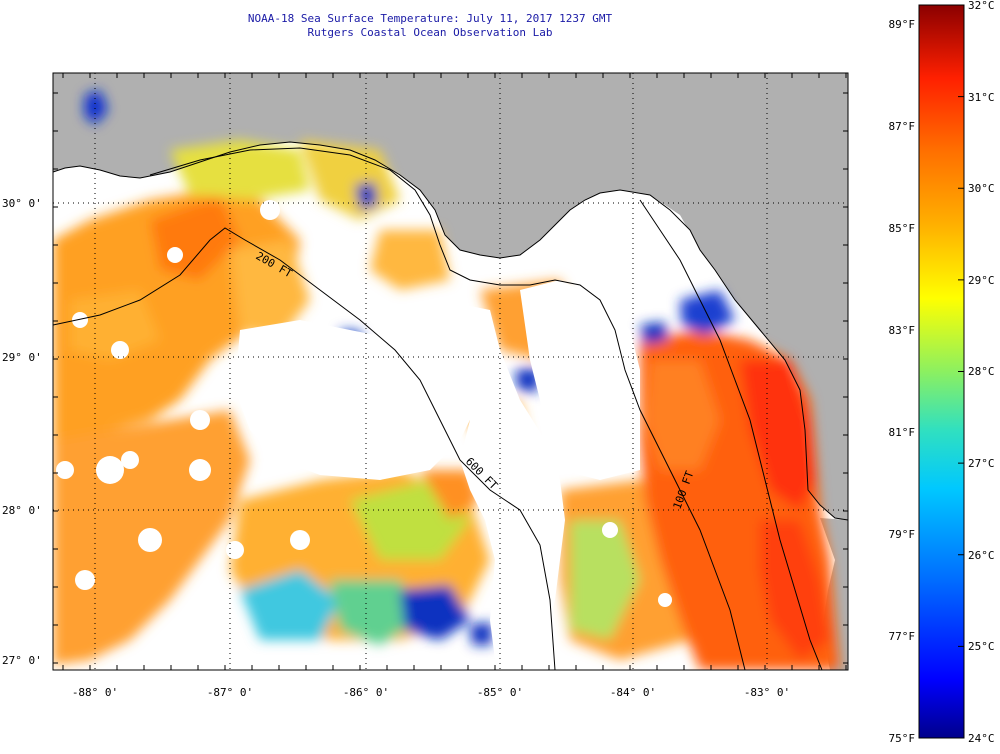  I want to click on colorbar-f-85: 85°F, so click(902, 228).